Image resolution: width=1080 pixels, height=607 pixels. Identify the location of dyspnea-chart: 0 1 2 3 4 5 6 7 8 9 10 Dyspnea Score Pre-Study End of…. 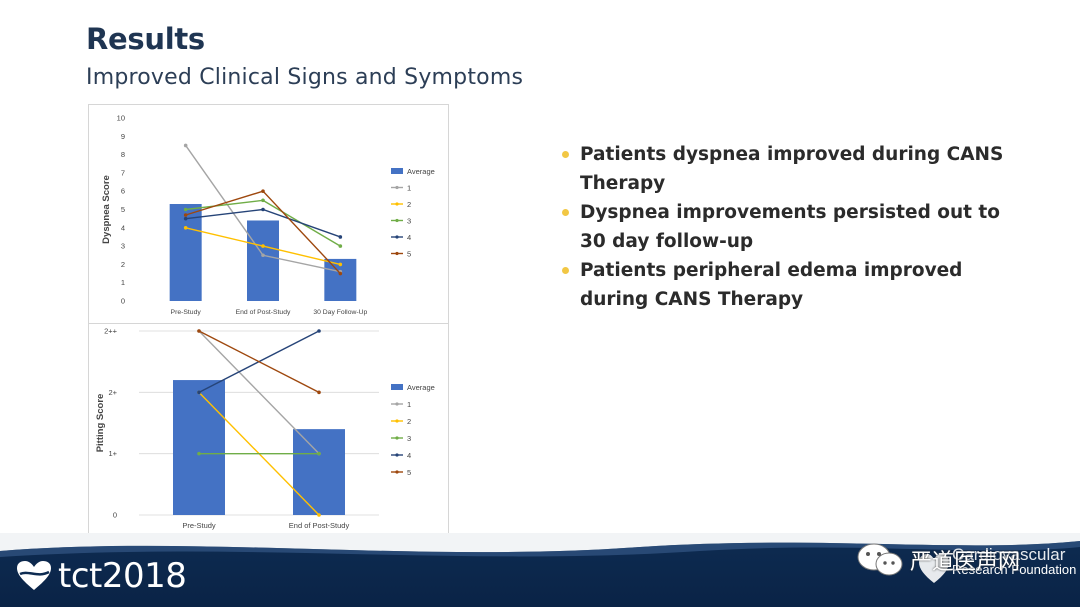
(268, 214).